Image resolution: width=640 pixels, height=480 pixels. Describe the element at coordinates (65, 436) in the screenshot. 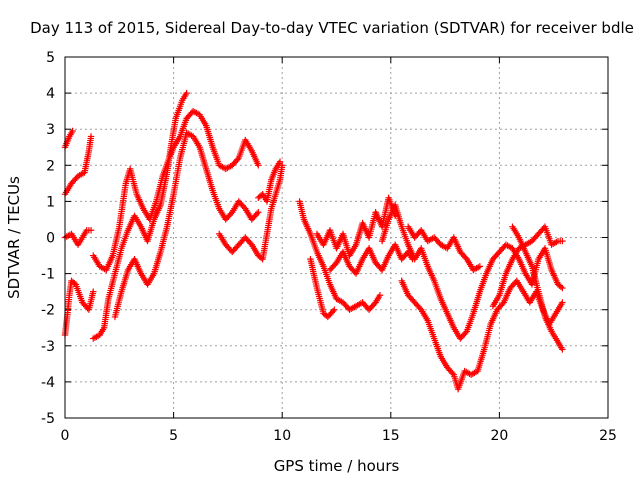

I see `x-tick-label: 0` at that location.